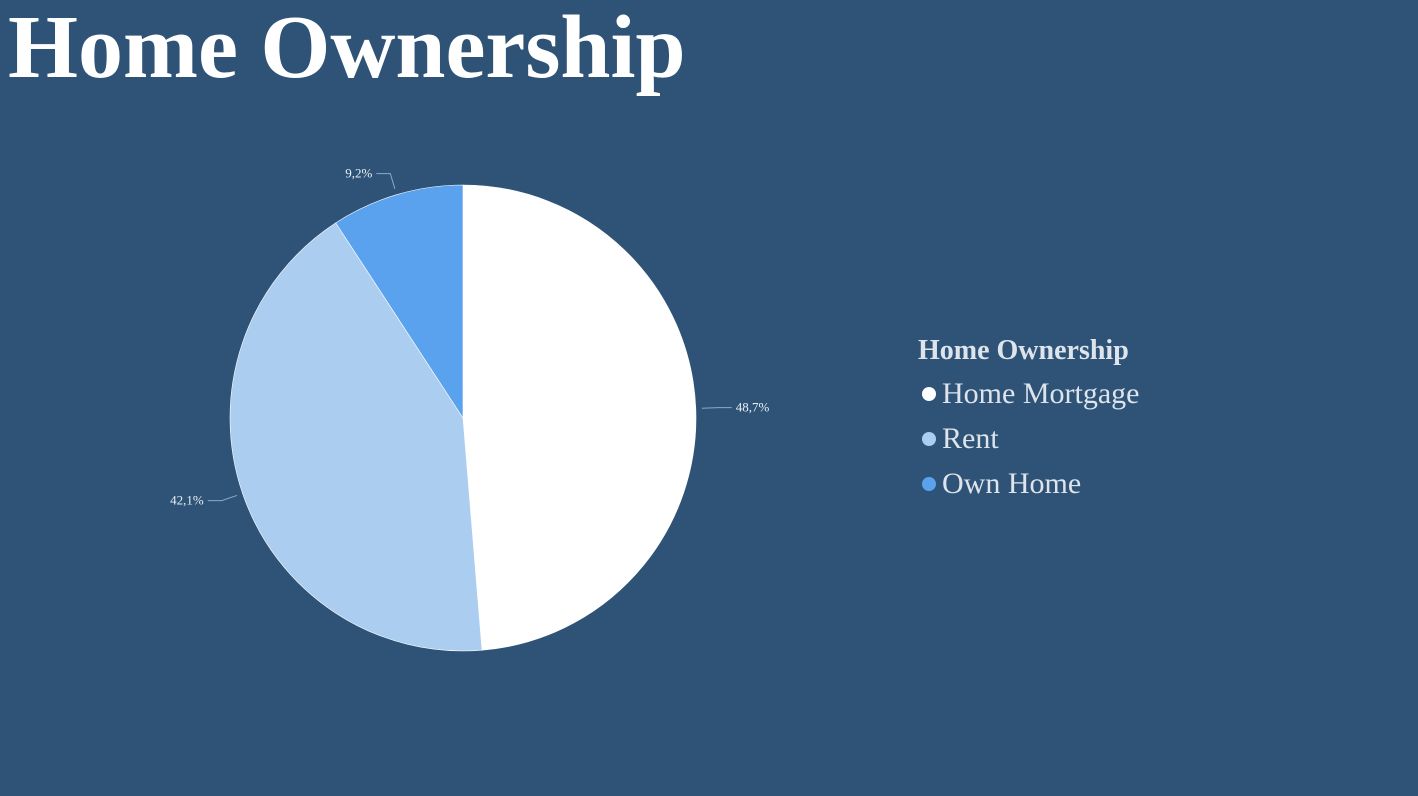  I want to click on pie-slice-home-mortgage, so click(579, 417).